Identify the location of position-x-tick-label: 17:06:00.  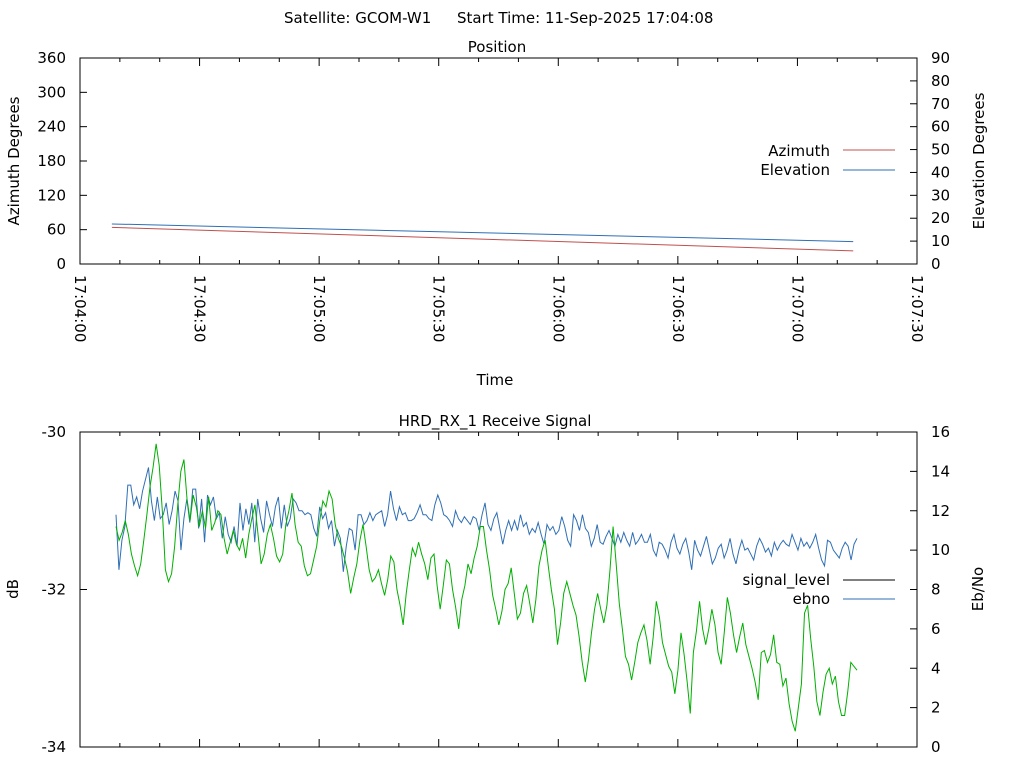
(558, 308).